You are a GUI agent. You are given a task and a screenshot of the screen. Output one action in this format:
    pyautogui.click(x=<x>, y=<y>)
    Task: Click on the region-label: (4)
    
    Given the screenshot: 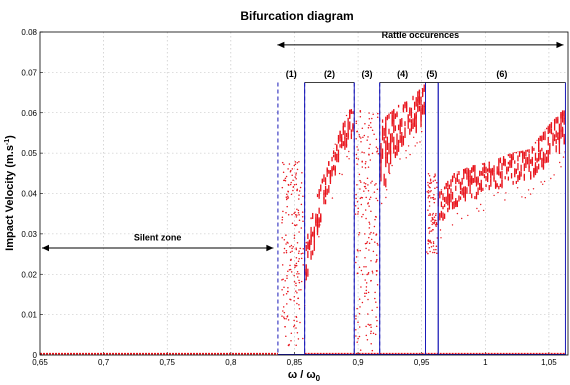 What is the action you would take?
    pyautogui.click(x=402, y=74)
    